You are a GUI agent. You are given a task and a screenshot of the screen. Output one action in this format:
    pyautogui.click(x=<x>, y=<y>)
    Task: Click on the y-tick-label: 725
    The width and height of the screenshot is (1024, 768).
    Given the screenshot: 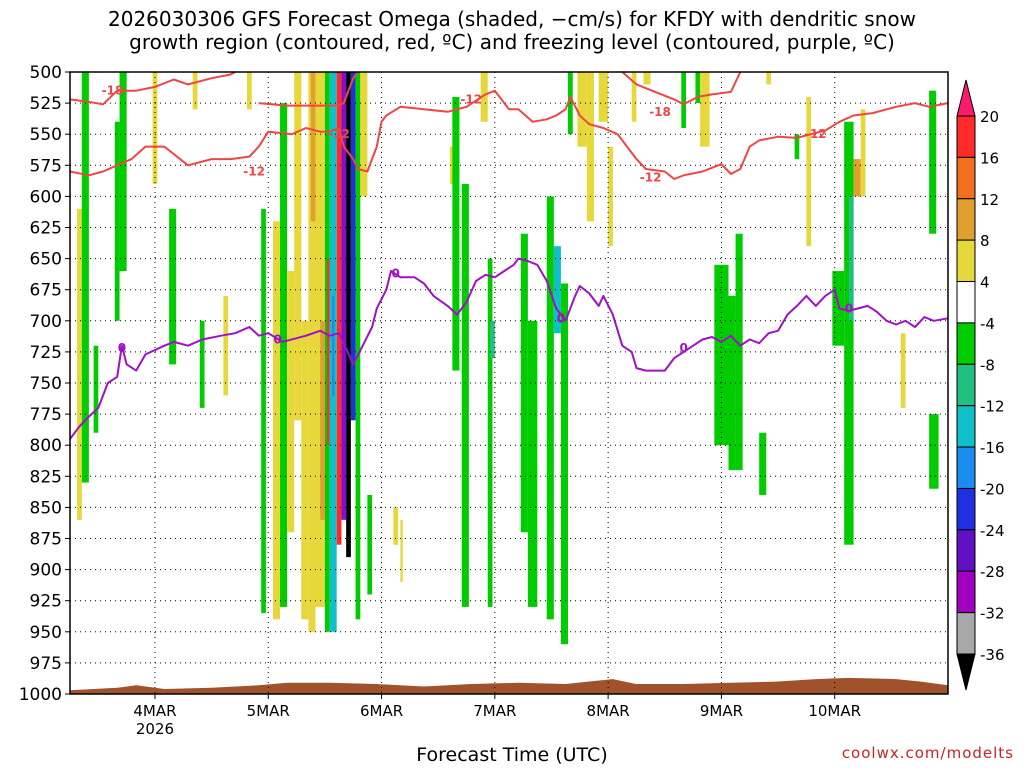 What is the action you would take?
    pyautogui.click(x=46, y=353)
    